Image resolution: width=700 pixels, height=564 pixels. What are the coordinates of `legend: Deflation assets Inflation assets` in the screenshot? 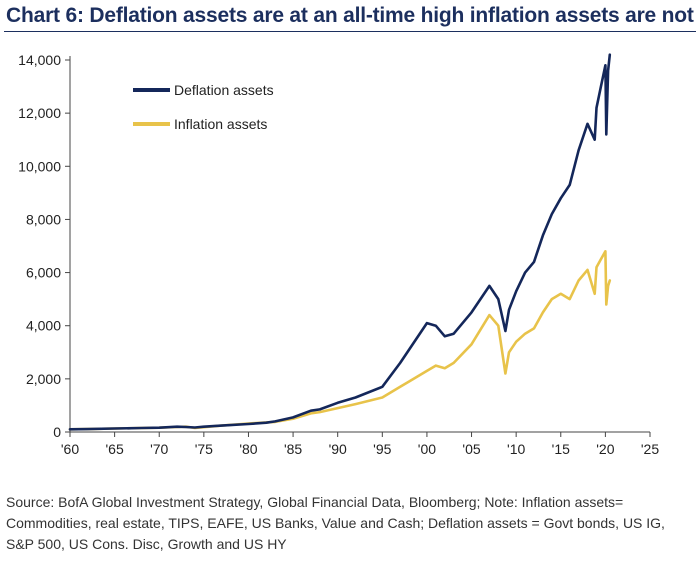 It's located at (203, 107).